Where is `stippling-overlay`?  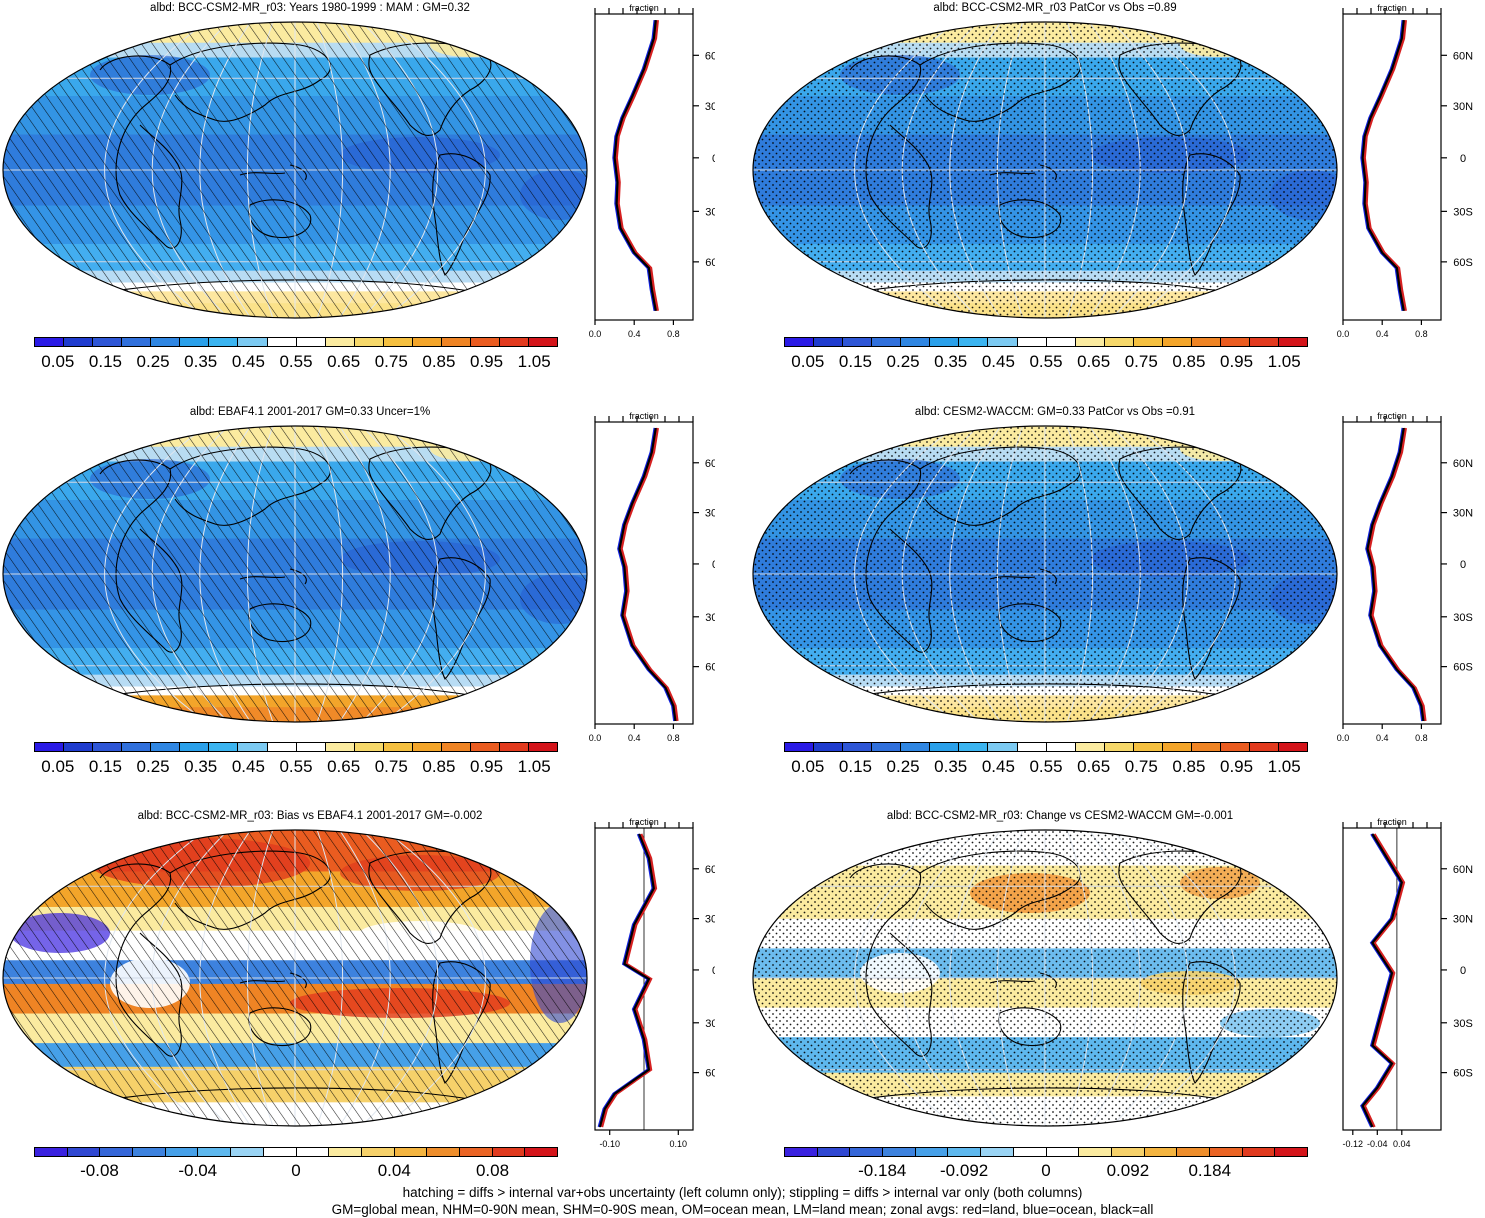 stippling-overlay is located at coordinates (1045, 574).